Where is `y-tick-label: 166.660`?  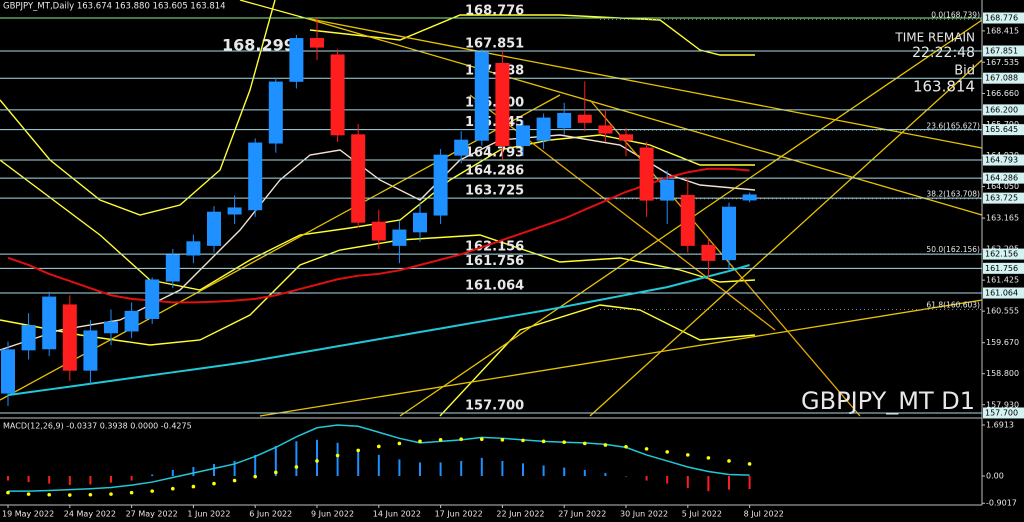 y-tick-label: 166.660 is located at coordinates (1002, 93).